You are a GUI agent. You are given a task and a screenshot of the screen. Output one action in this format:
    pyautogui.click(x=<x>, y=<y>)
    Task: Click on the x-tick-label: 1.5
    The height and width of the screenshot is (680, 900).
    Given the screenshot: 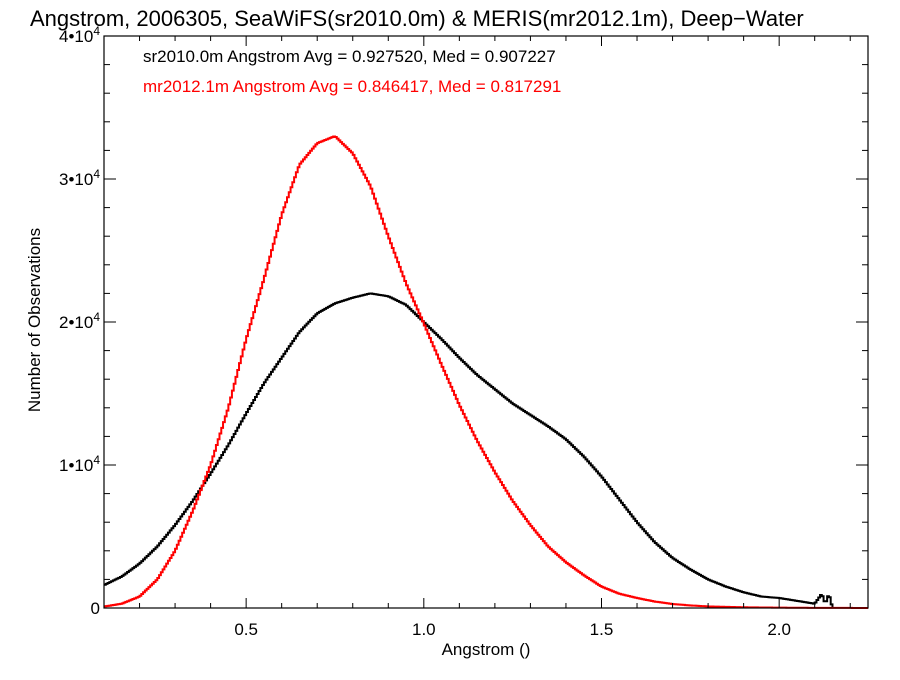 What is the action you would take?
    pyautogui.click(x=602, y=629)
    